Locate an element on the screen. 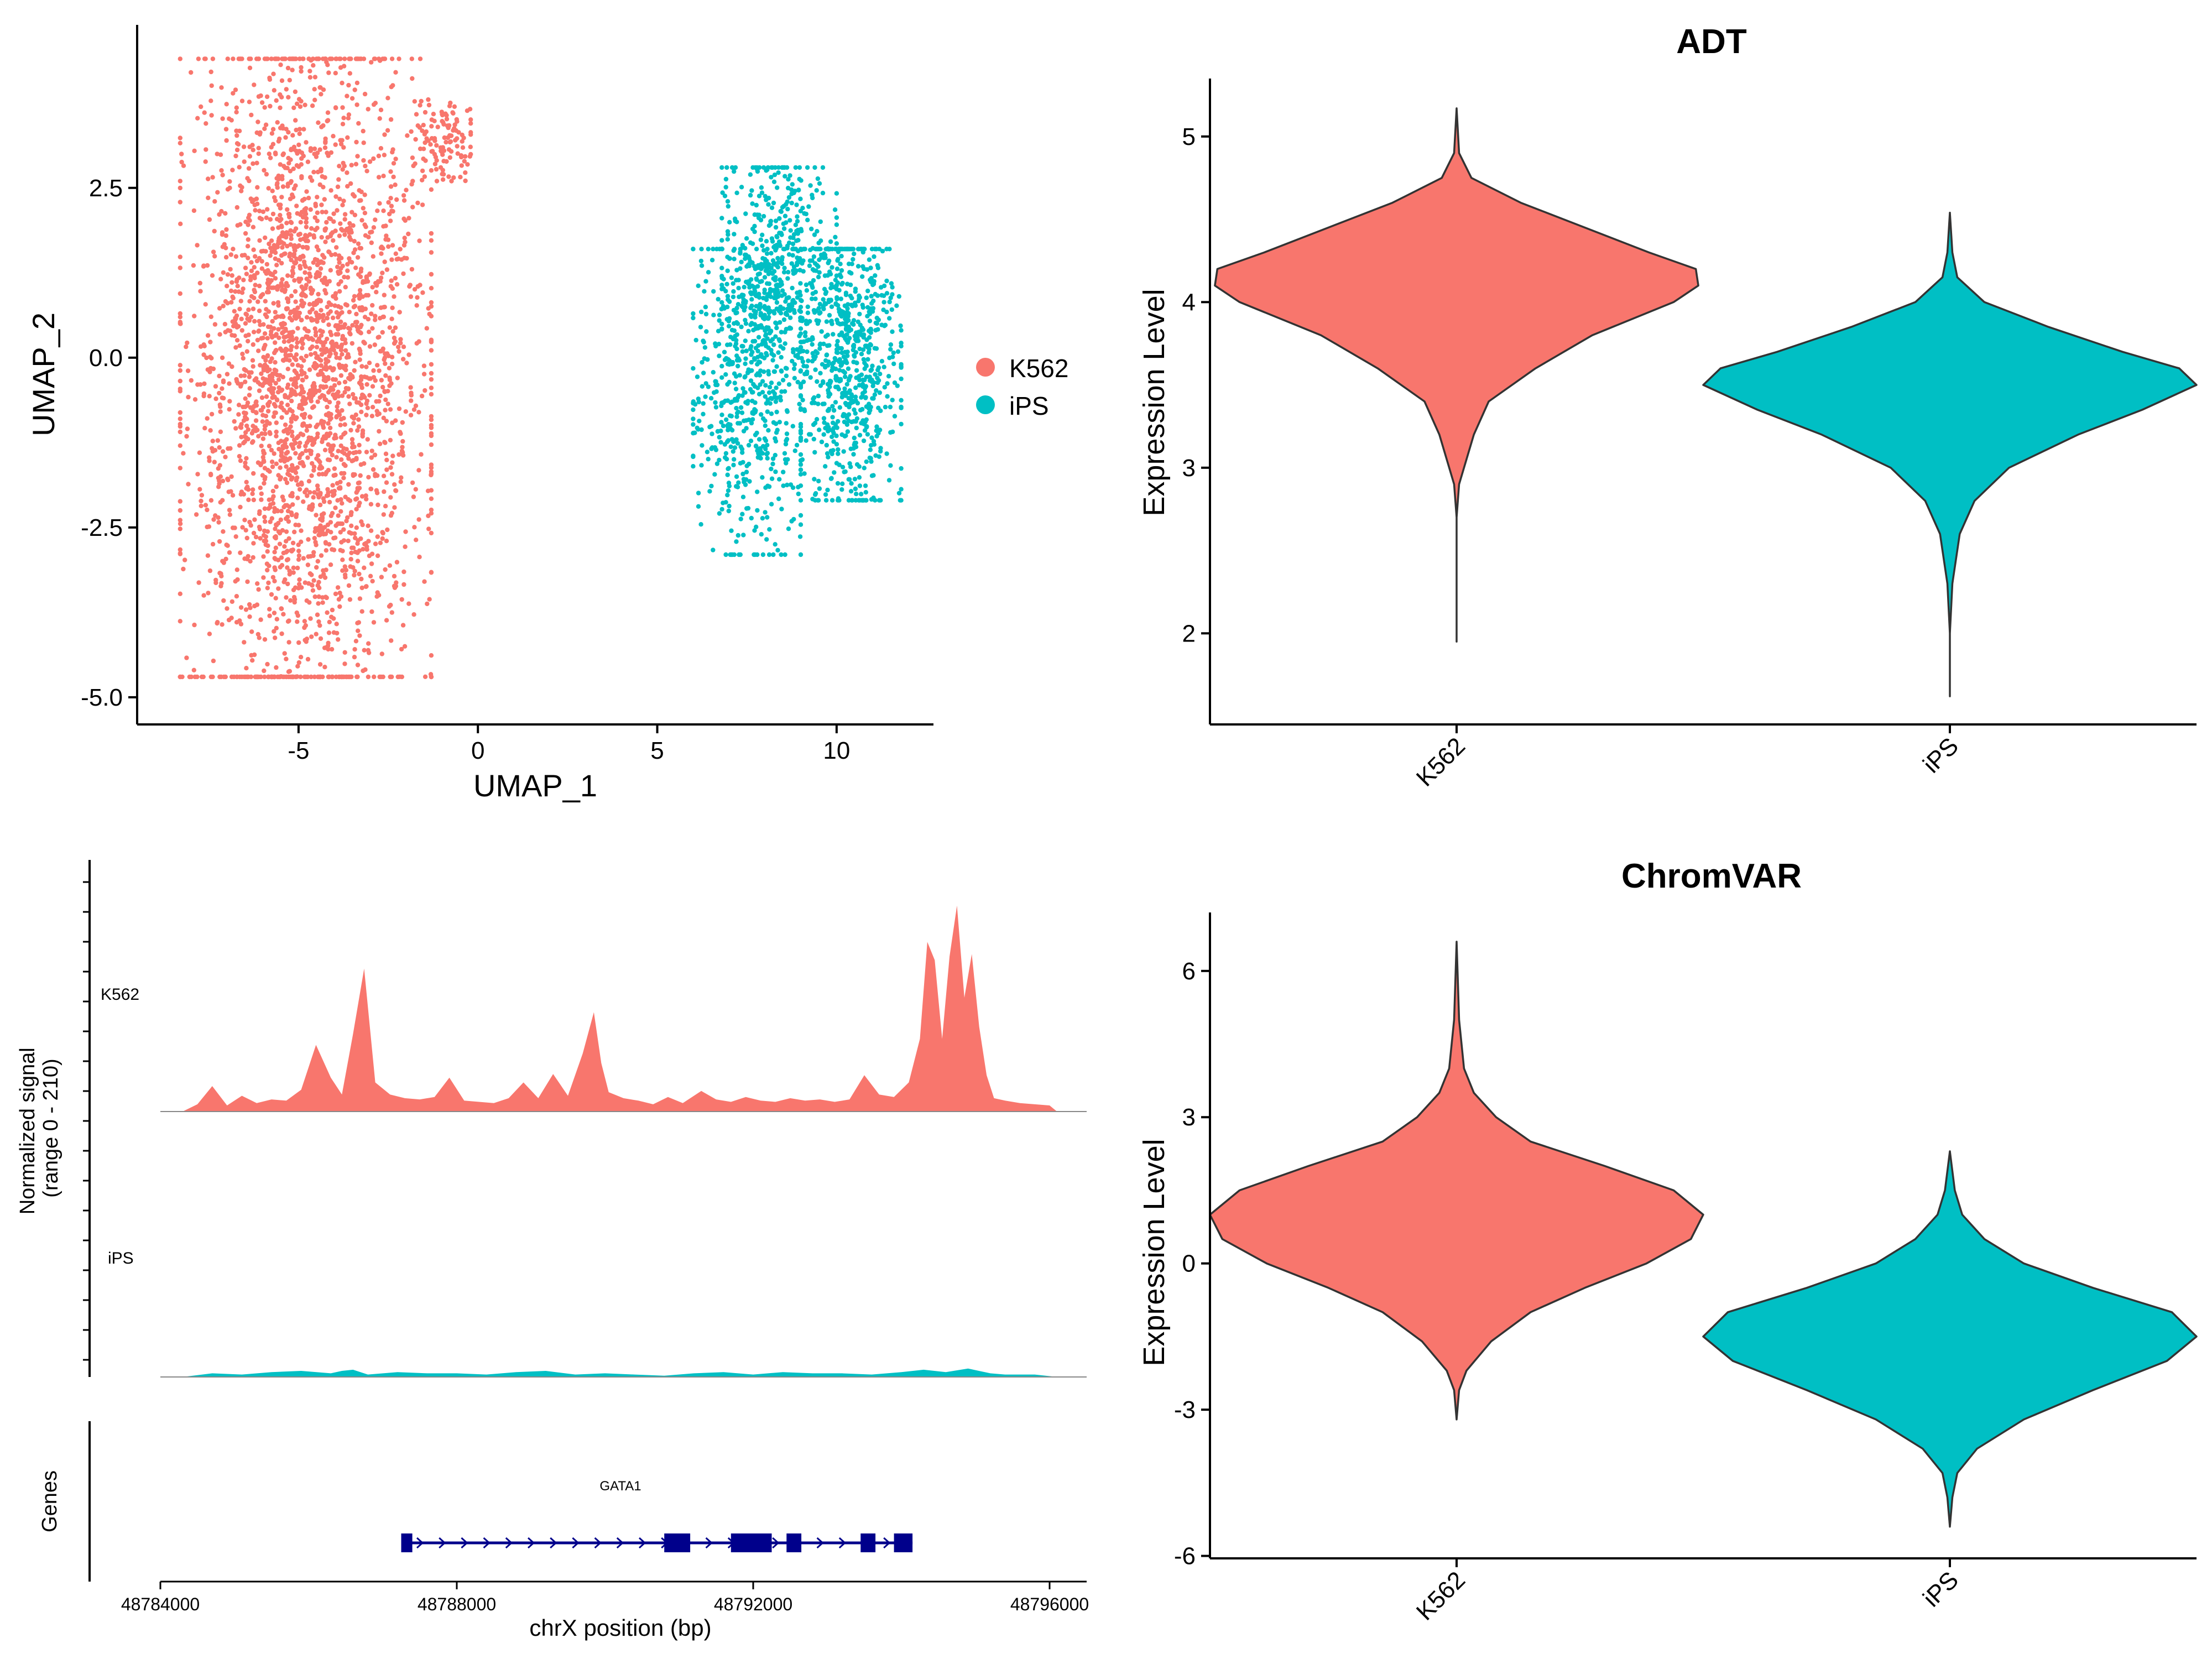 The height and width of the screenshot is (1659, 2212). umap-y-tick-label: 2.5 is located at coordinates (106, 189).